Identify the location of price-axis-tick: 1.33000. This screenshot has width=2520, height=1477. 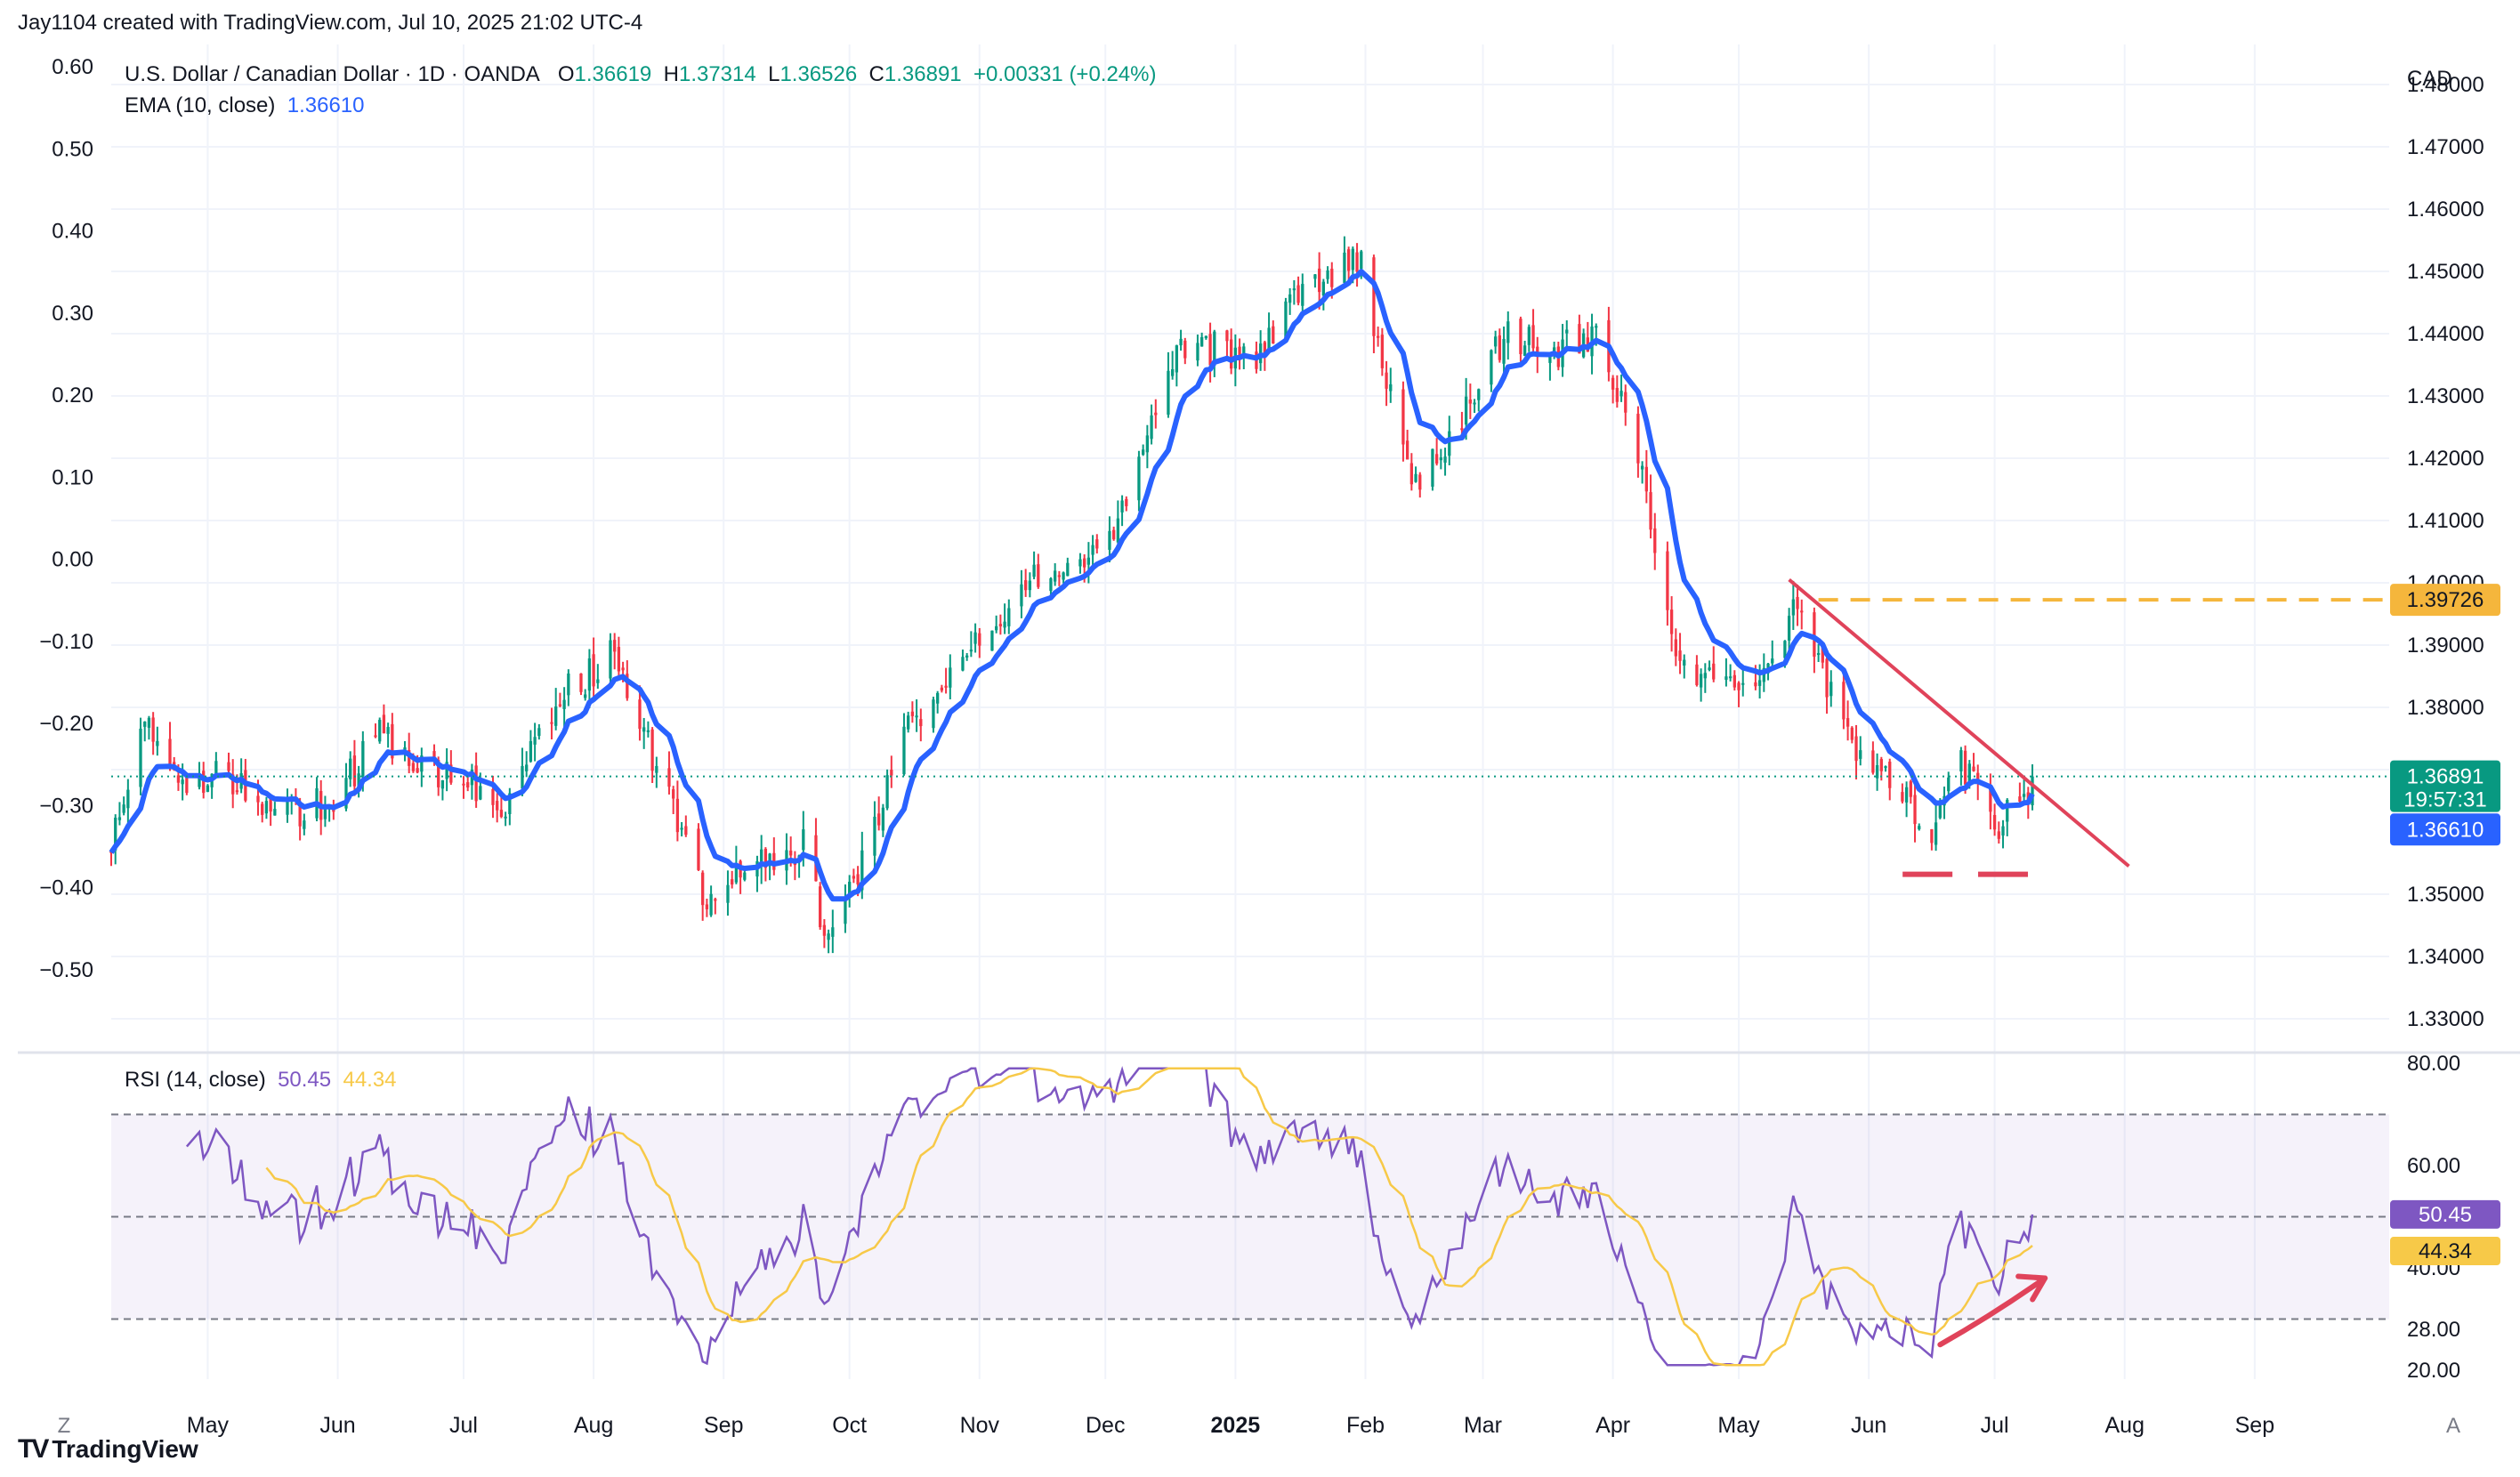
(2445, 1019).